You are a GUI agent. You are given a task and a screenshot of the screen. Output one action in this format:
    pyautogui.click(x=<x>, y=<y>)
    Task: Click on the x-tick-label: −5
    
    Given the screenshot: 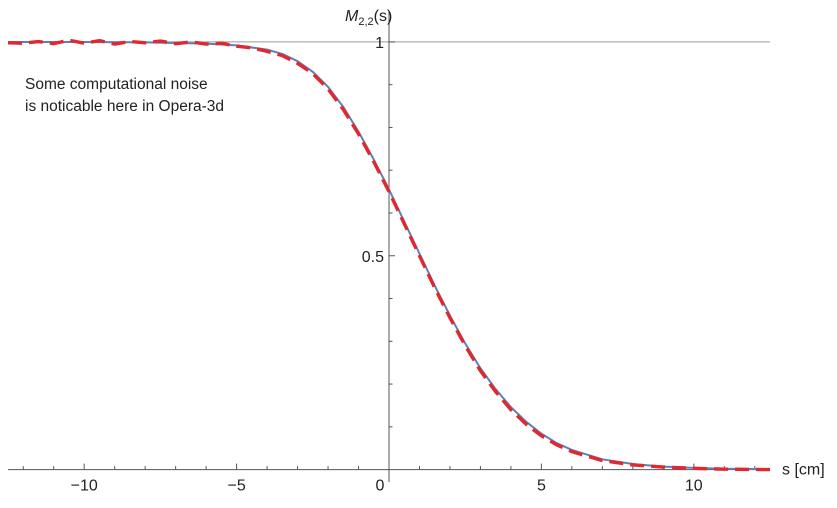 What is the action you would take?
    pyautogui.click(x=236, y=486)
    